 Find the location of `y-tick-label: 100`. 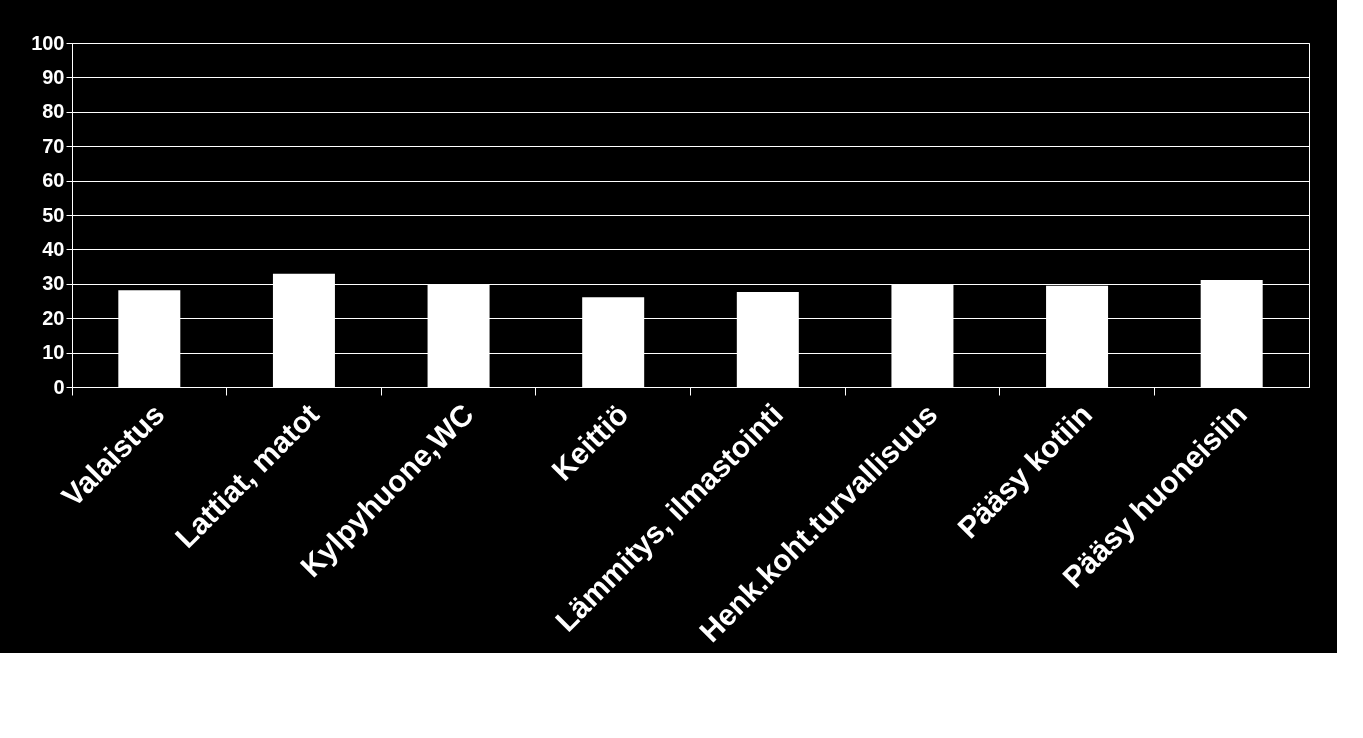

y-tick-label: 100 is located at coordinates (48, 42).